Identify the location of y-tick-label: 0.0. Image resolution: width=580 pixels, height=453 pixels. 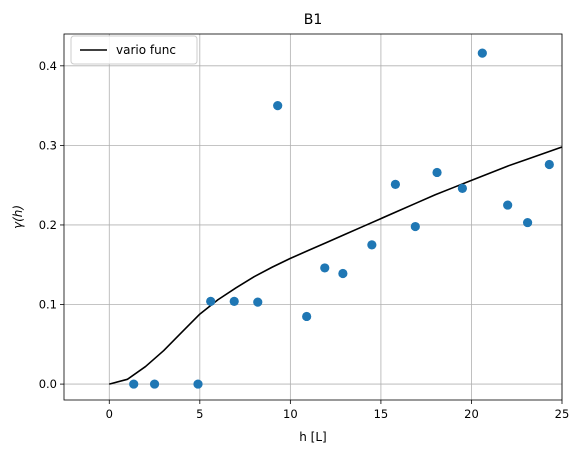
(48, 384).